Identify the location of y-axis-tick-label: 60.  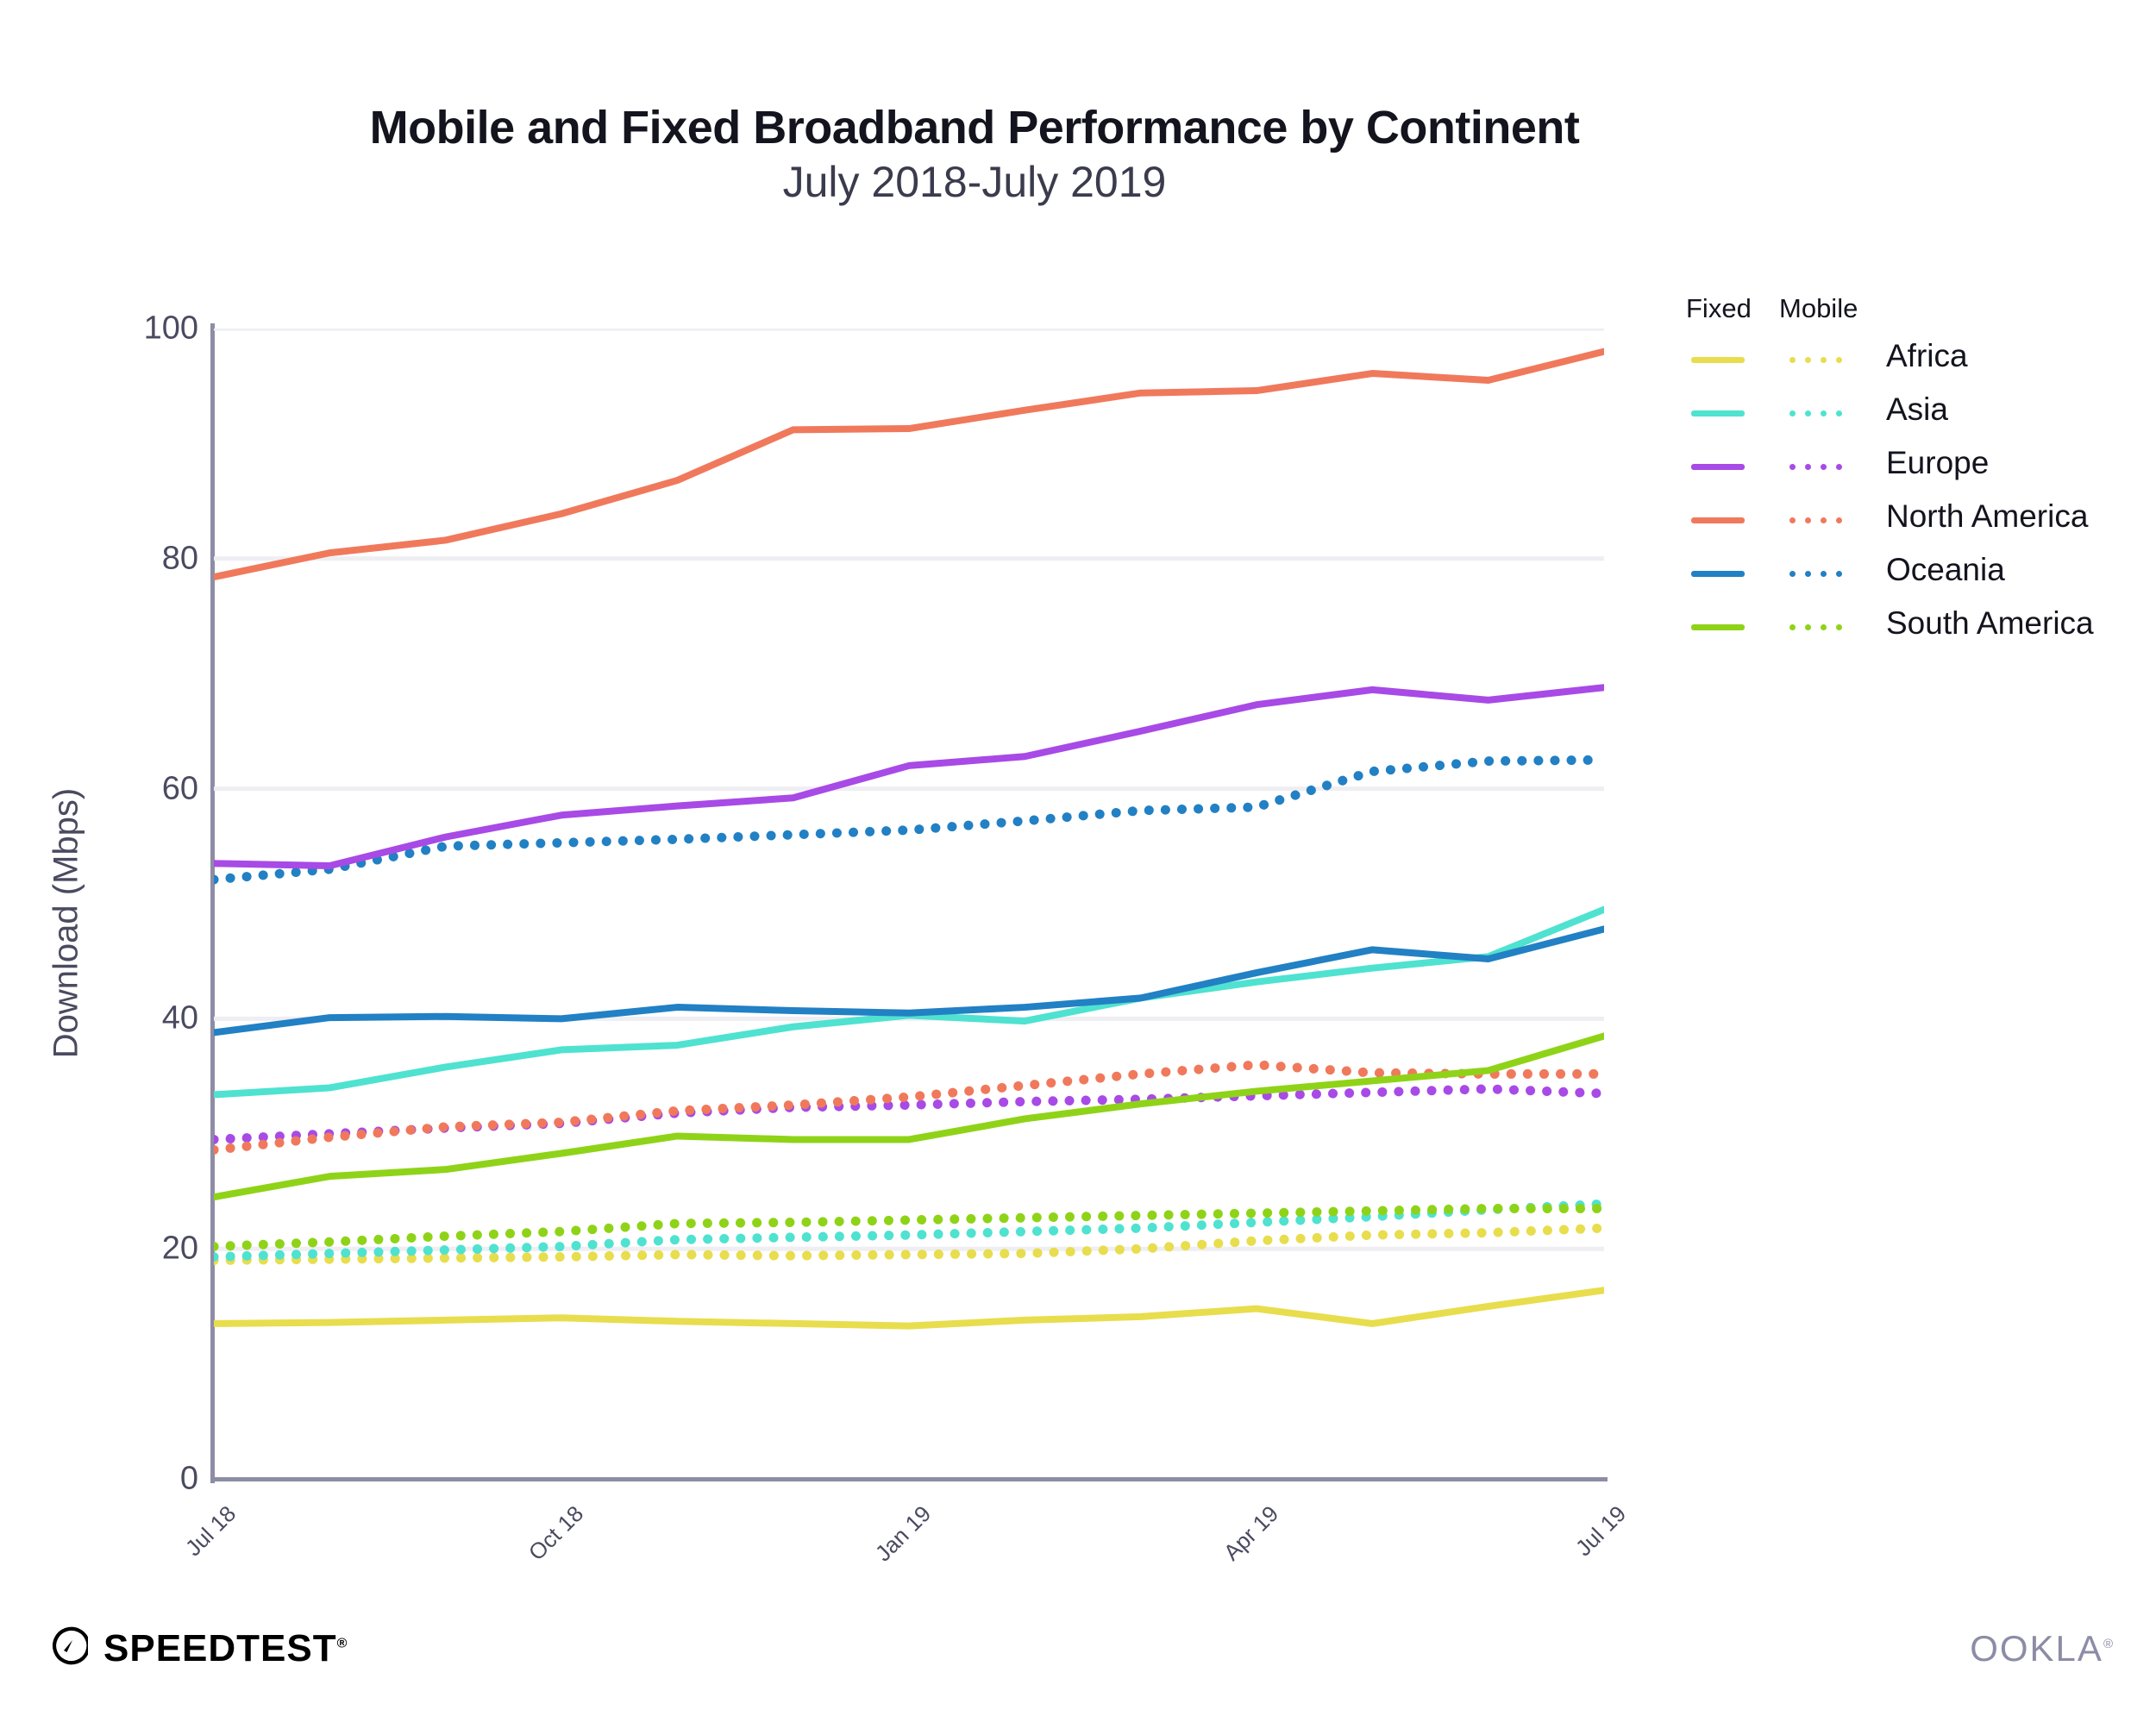
(179, 788).